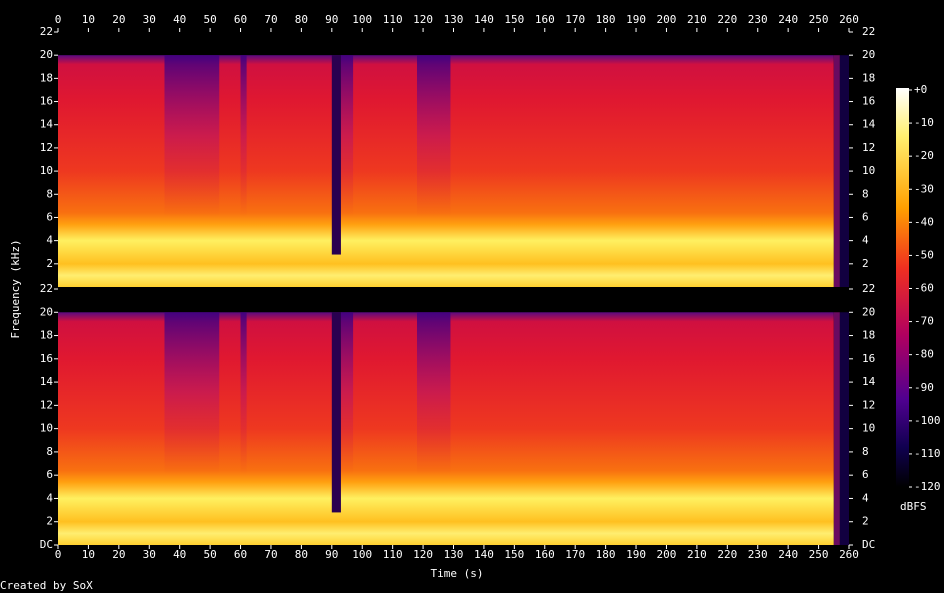 The height and width of the screenshot is (593, 944). Describe the element at coordinates (667, 19) in the screenshot. I see `x-tick-label: 200` at that location.